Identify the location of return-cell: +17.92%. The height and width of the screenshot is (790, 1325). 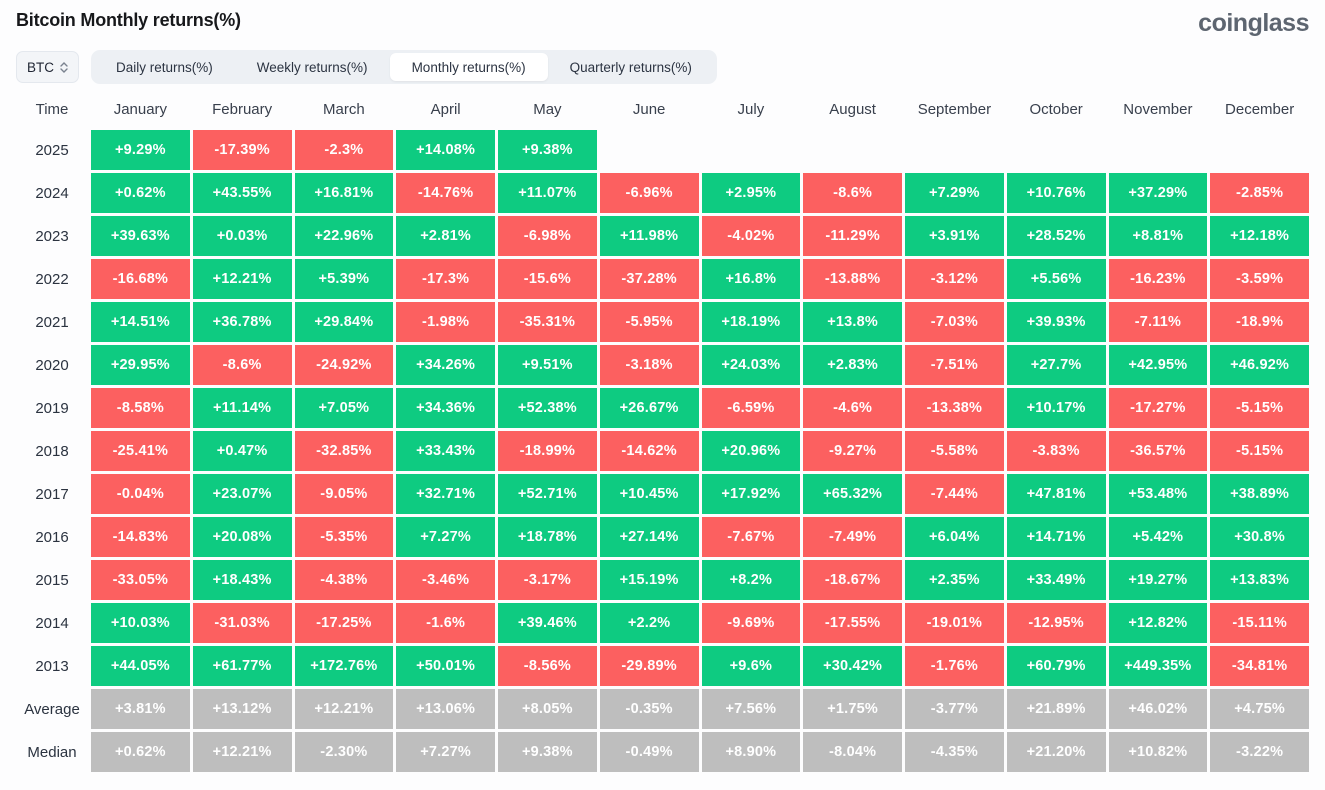
(751, 494).